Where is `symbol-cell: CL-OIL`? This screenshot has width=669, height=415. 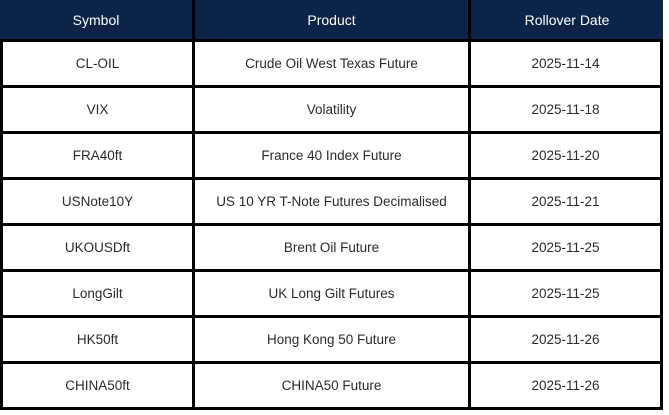 symbol-cell: CL-OIL is located at coordinates (97, 65).